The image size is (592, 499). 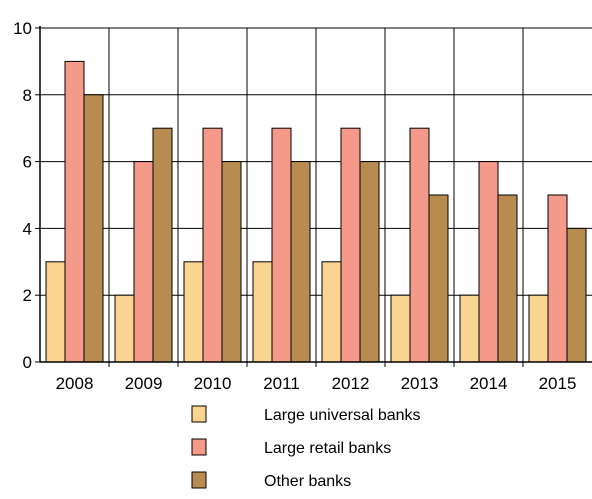 I want to click on x-tick-label: 2011, so click(x=281, y=383).